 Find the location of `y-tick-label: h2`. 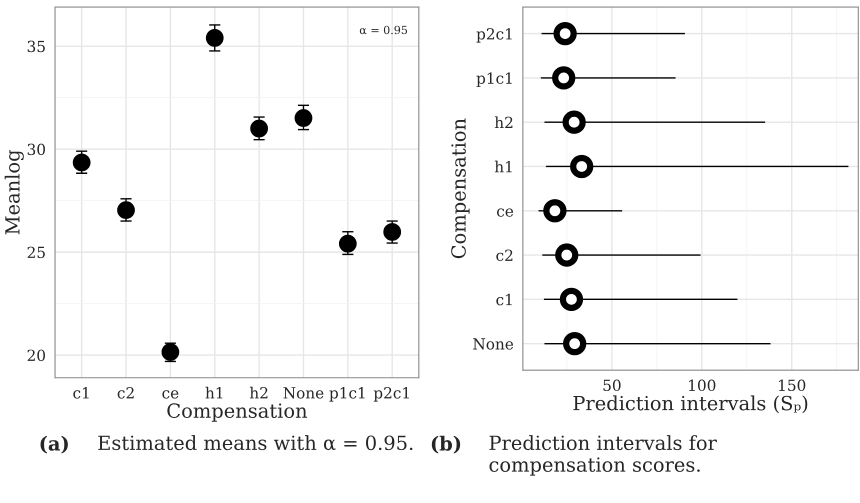

y-tick-label: h2 is located at coordinates (503, 122).